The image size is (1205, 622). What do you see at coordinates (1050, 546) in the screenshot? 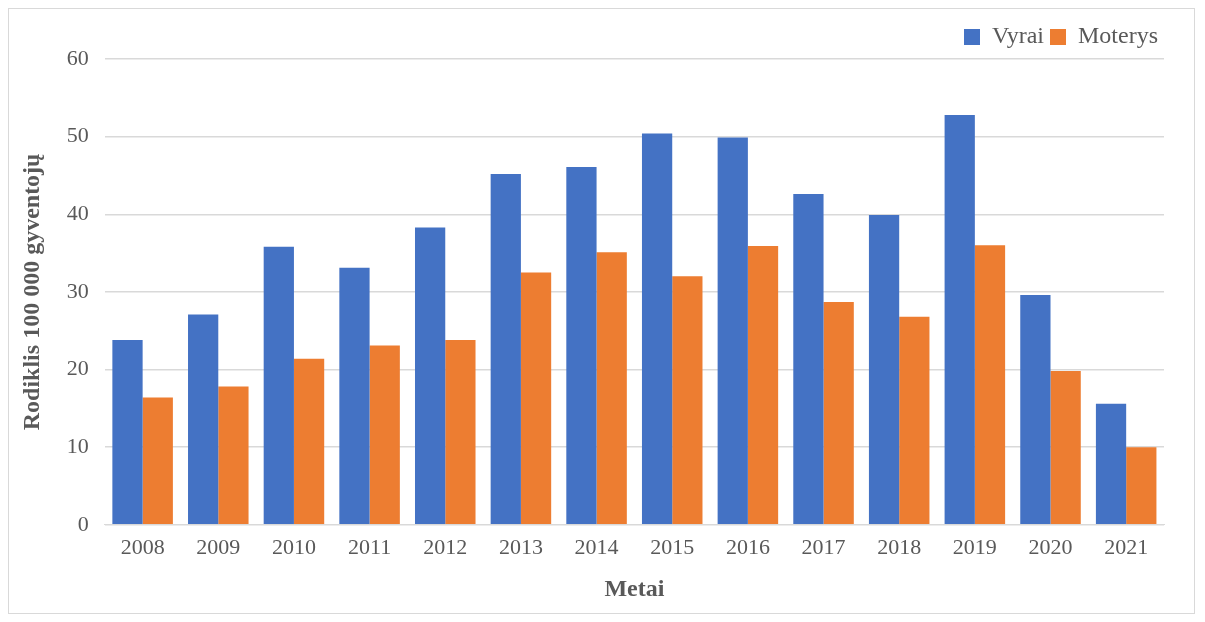
I see `x-tick-label: 2020` at bounding box center [1050, 546].